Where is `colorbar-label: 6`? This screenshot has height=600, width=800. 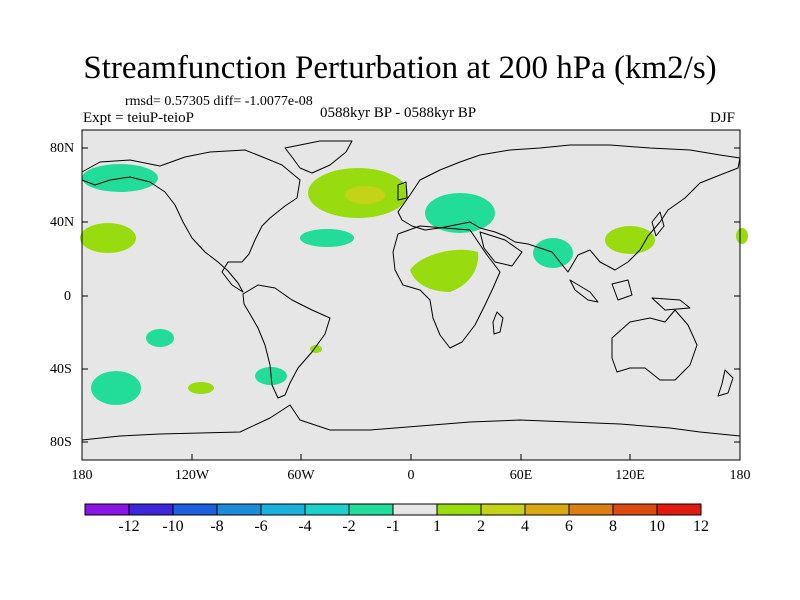
colorbar-label: 6 is located at coordinates (569, 526).